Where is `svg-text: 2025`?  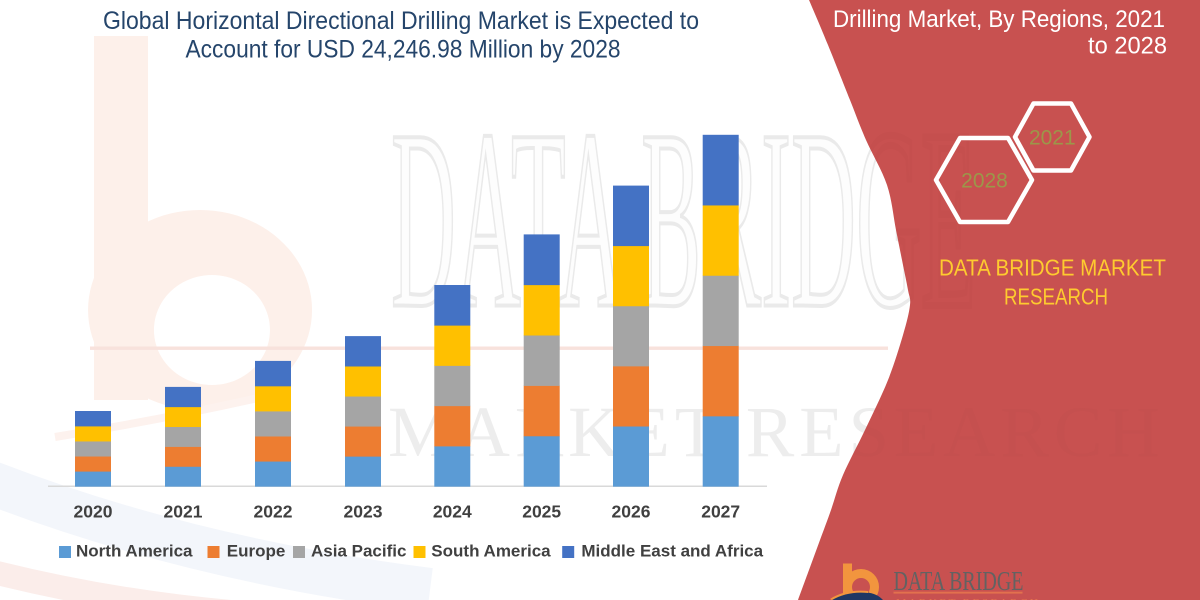
svg-text: 2025 is located at coordinates (541, 512).